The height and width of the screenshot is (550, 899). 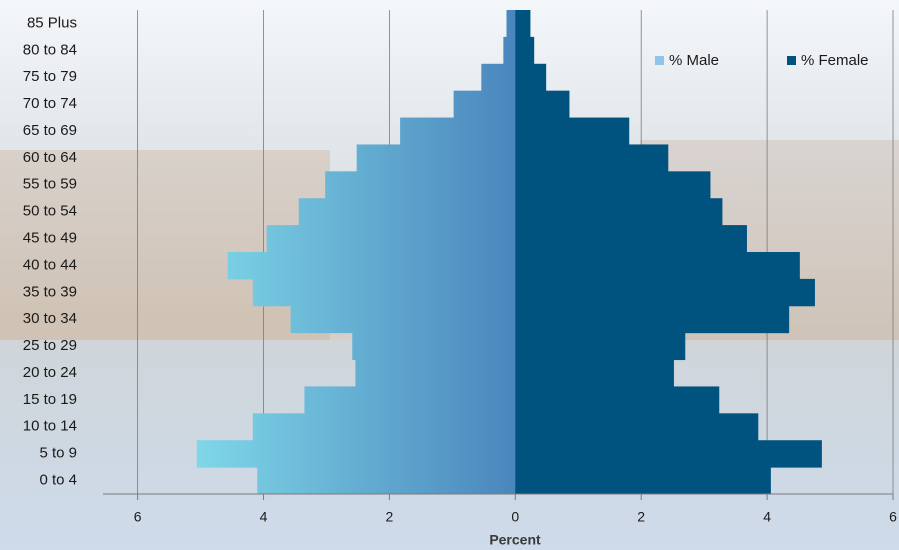 What do you see at coordinates (52, 22) in the screenshot?
I see `y-tick-label: 85 Plus` at bounding box center [52, 22].